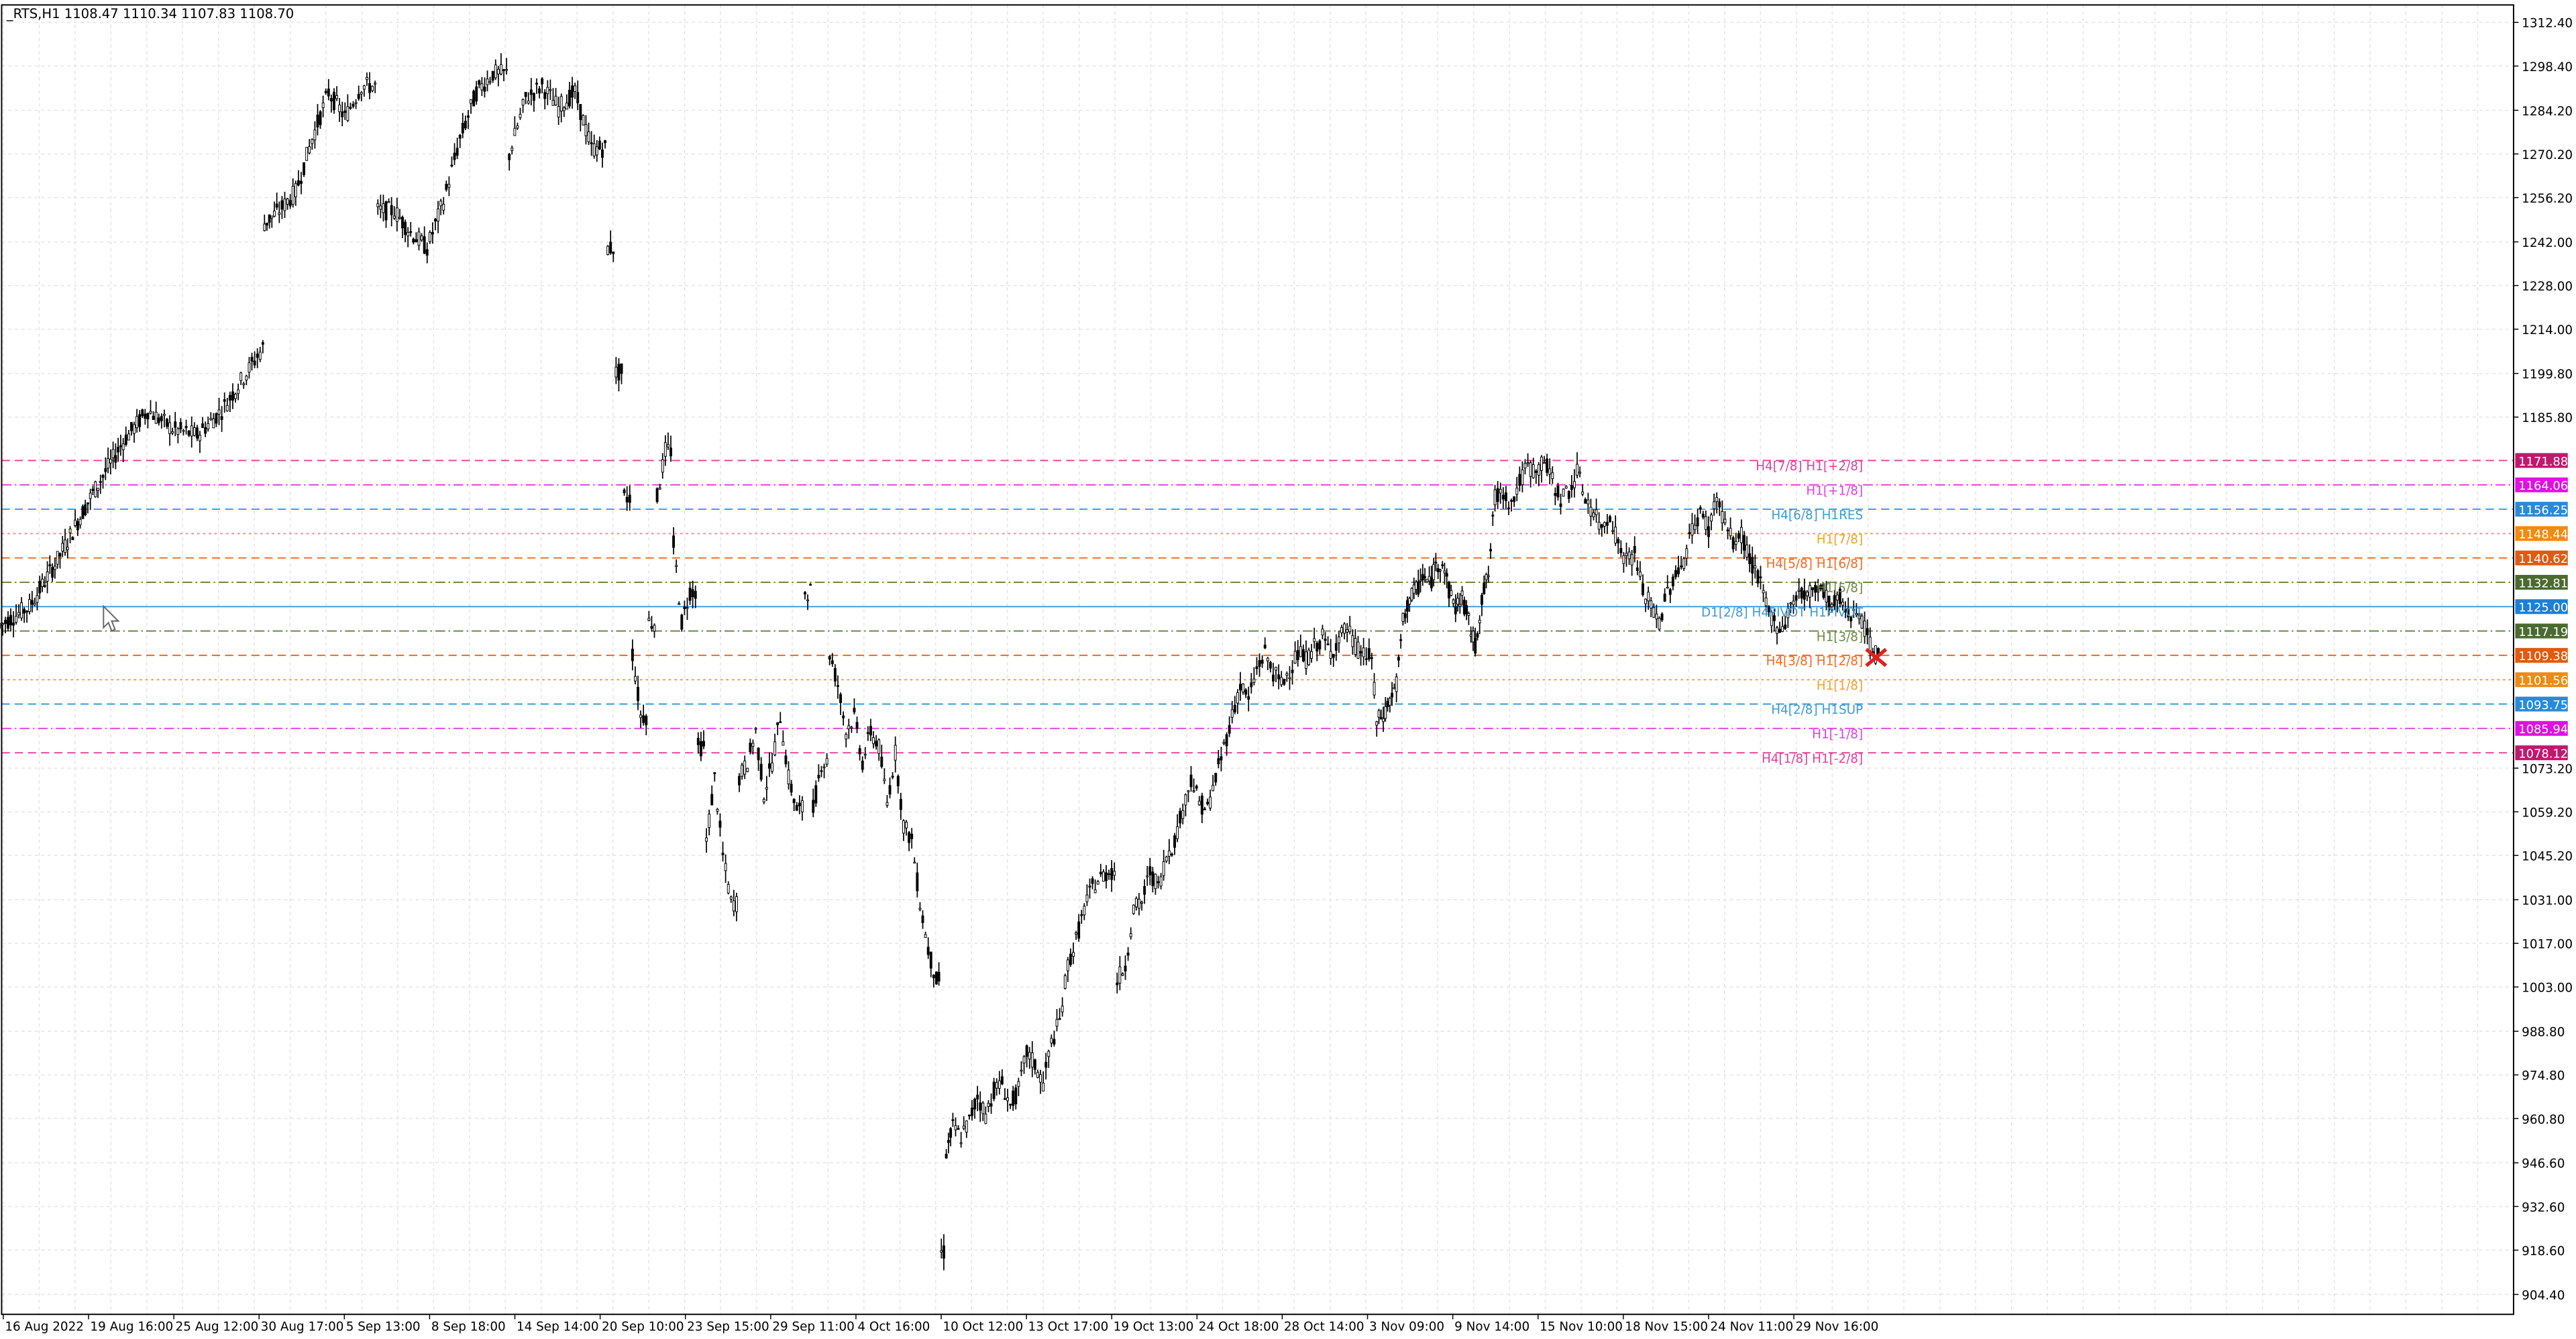 This screenshot has height=1339, width=2576. Describe the element at coordinates (2543, 681) in the screenshot. I see `price-tag-label: 1101.56` at that location.